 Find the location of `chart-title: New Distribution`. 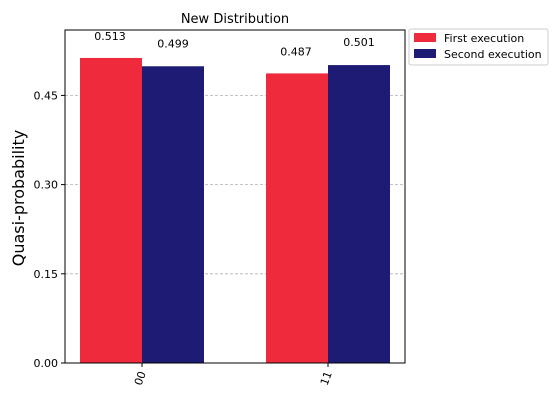

chart-title: New Distribution is located at coordinates (235, 19).